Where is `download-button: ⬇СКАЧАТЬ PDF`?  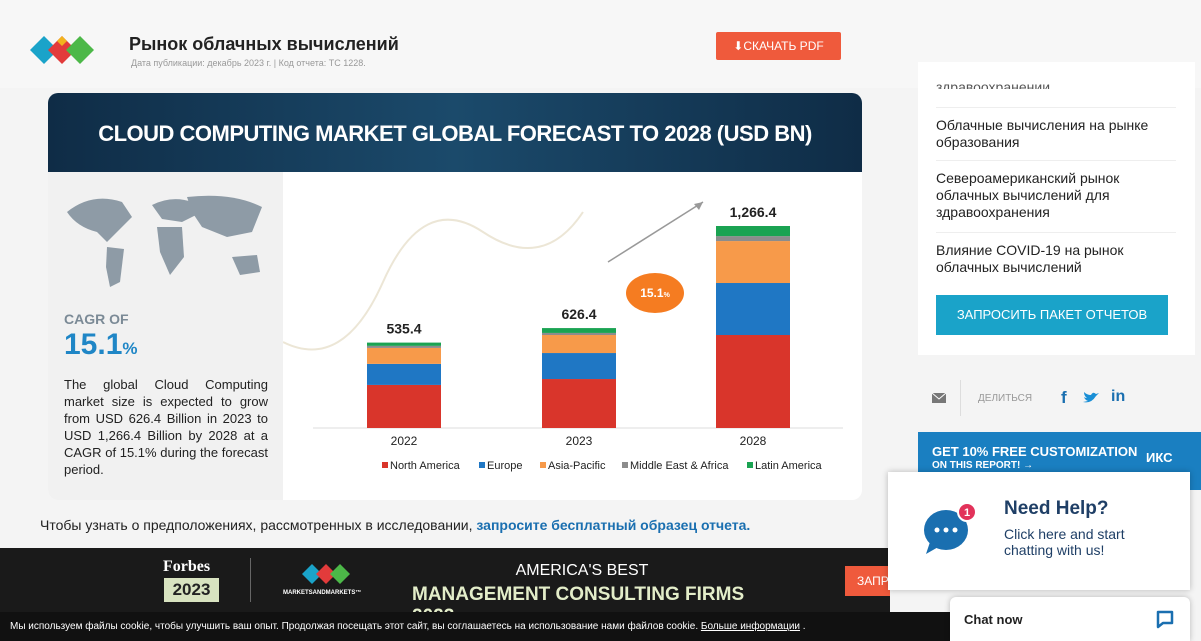
download-button: ⬇СКАЧАТЬ PDF is located at coordinates (778, 46).